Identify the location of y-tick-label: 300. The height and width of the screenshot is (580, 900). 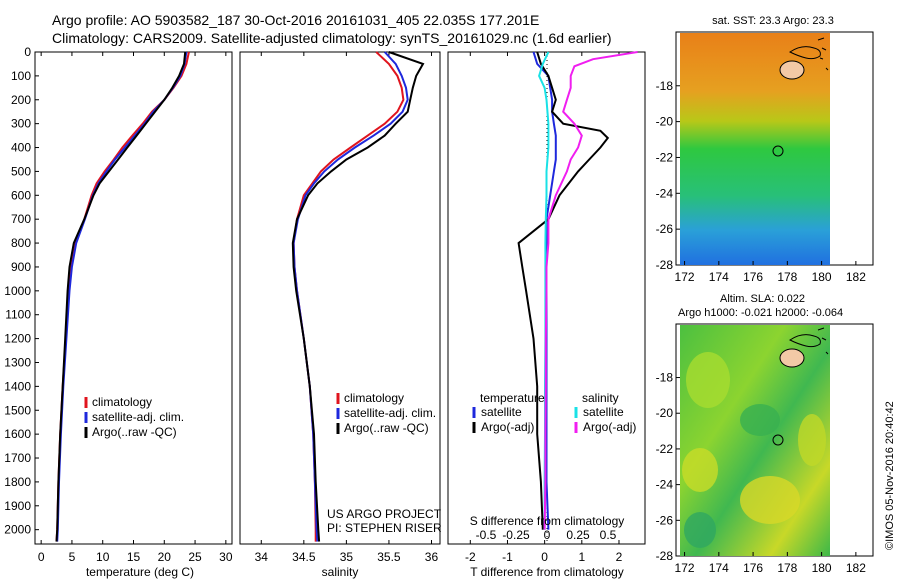
(21, 124).